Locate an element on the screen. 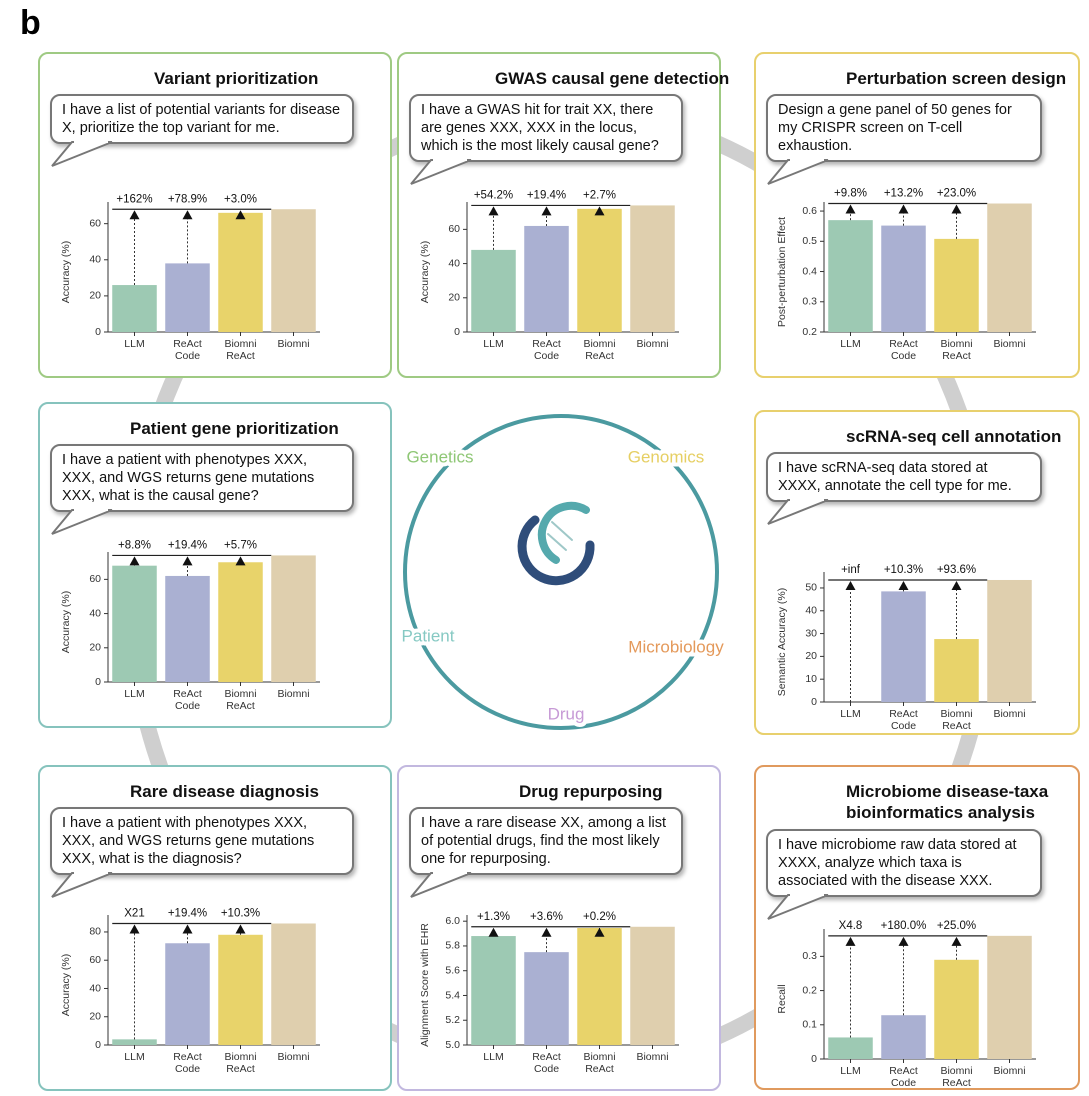  improvement-label: +19.4% is located at coordinates (187, 914).